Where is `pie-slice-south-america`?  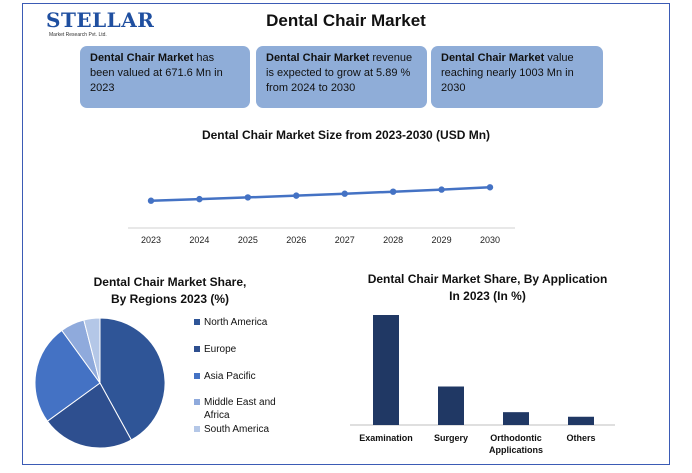
pie-slice-south-america is located at coordinates (92, 350).